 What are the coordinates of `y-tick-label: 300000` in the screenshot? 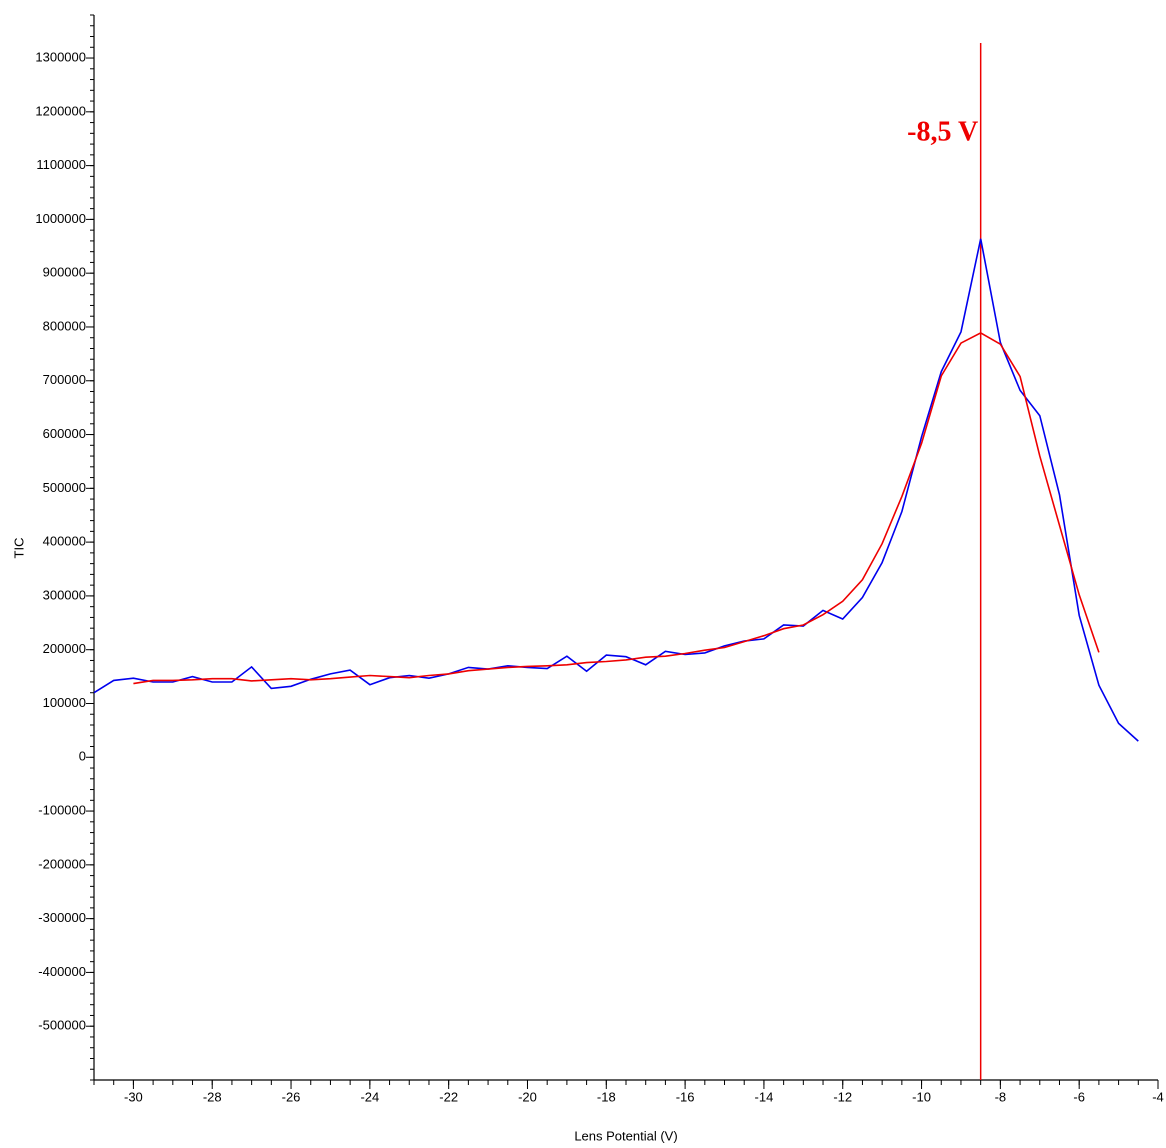 It's located at (64, 594).